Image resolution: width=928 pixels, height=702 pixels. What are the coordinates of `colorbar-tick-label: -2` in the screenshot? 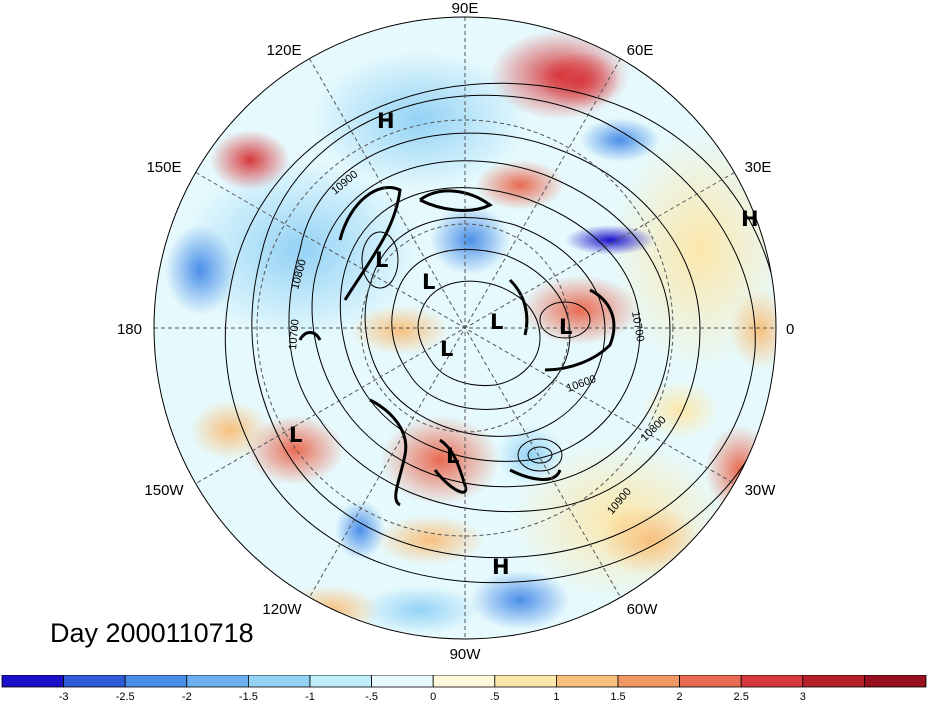 It's located at (187, 696).